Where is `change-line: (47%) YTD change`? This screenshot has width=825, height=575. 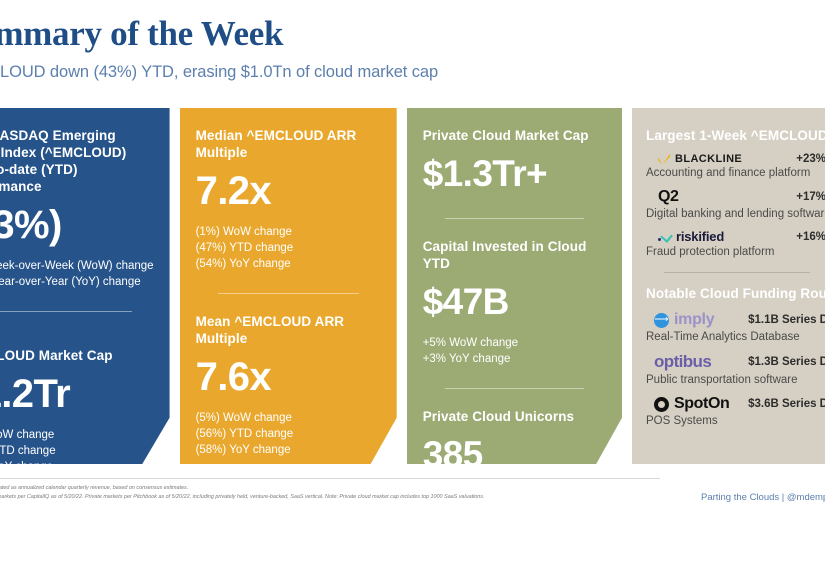 change-line: (47%) YTD change is located at coordinates (244, 248).